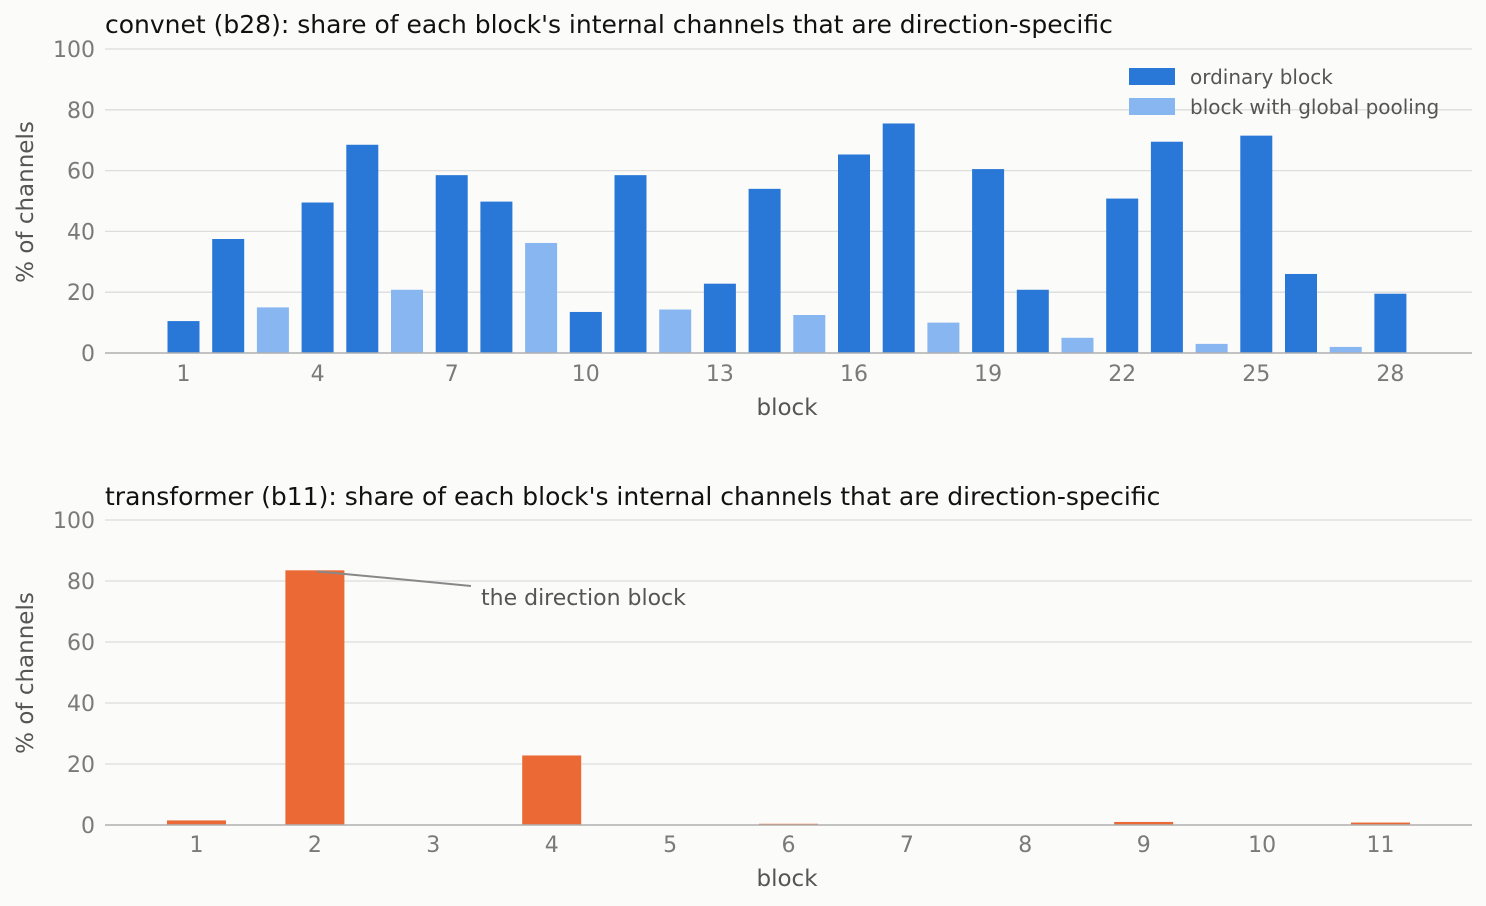 This screenshot has height=906, width=1486. What do you see at coordinates (1284, 92) in the screenshot?
I see `convnet-legend: ordinary block block with global pooling` at bounding box center [1284, 92].